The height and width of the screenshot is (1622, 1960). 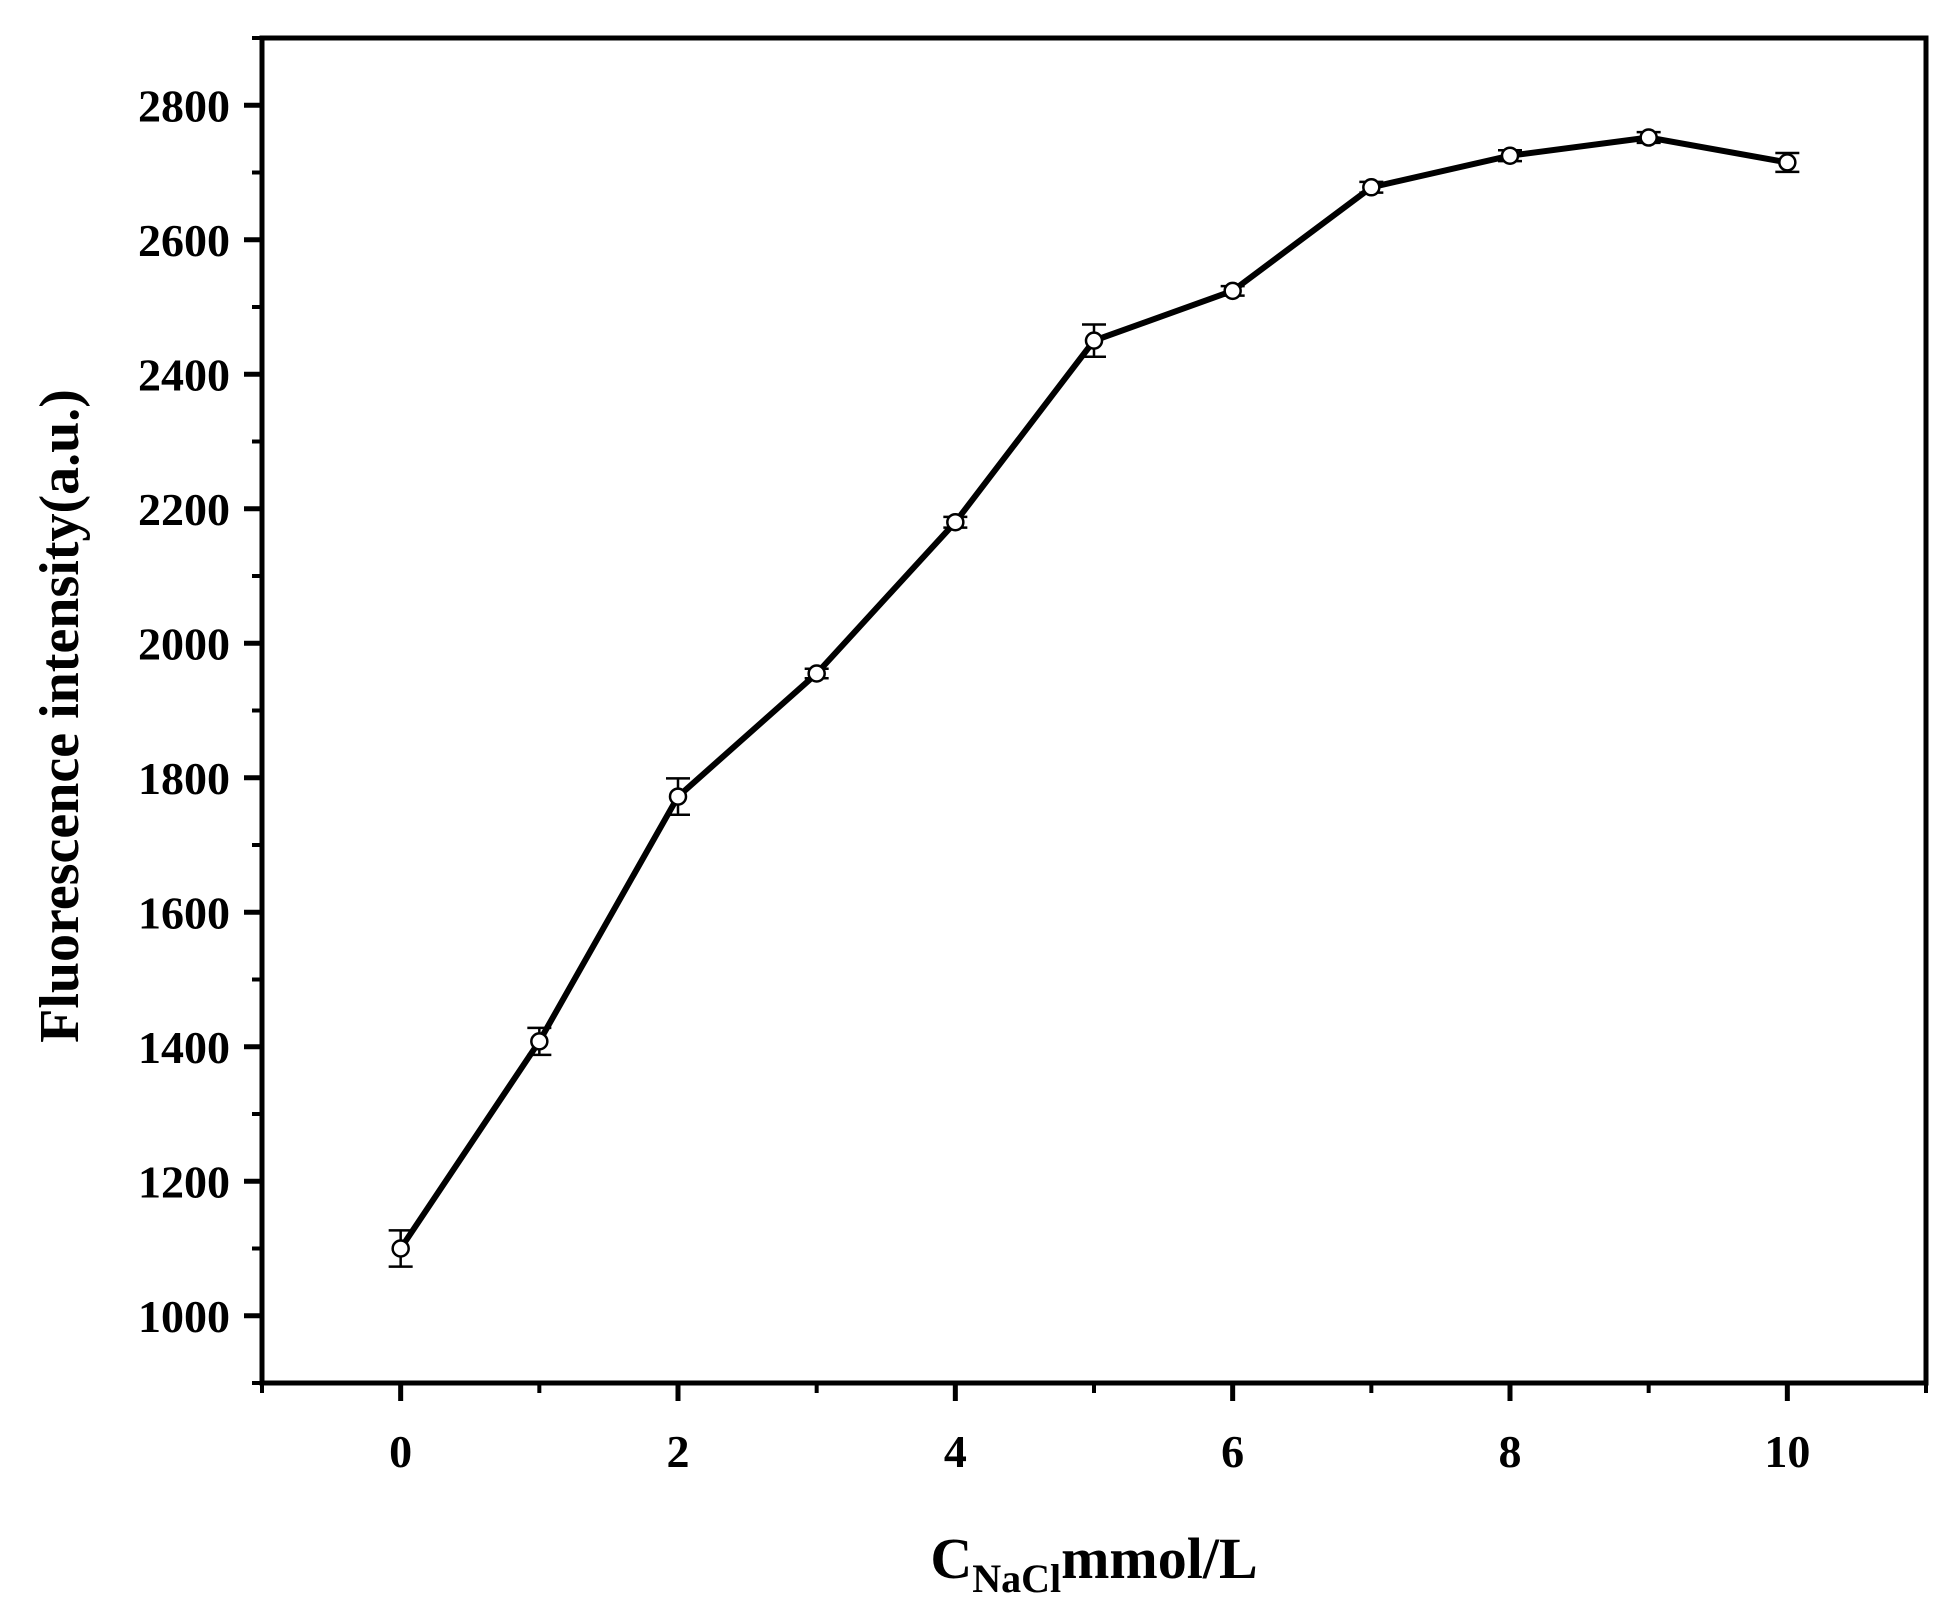 What do you see at coordinates (400, 1451) in the screenshot?
I see `x-tick-label: 0` at bounding box center [400, 1451].